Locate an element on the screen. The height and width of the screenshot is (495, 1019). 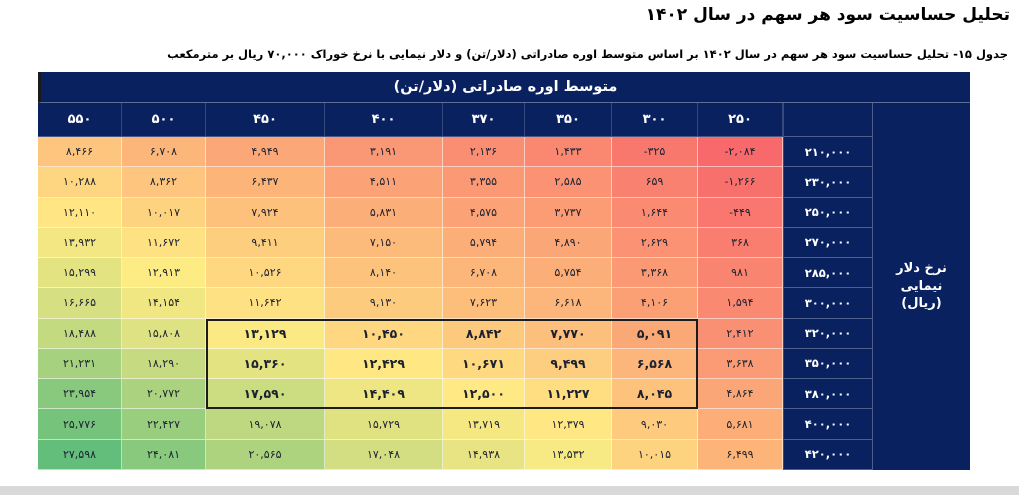
cell-285000-550: ۱۵,۲۹۹ is located at coordinates (80, 273).